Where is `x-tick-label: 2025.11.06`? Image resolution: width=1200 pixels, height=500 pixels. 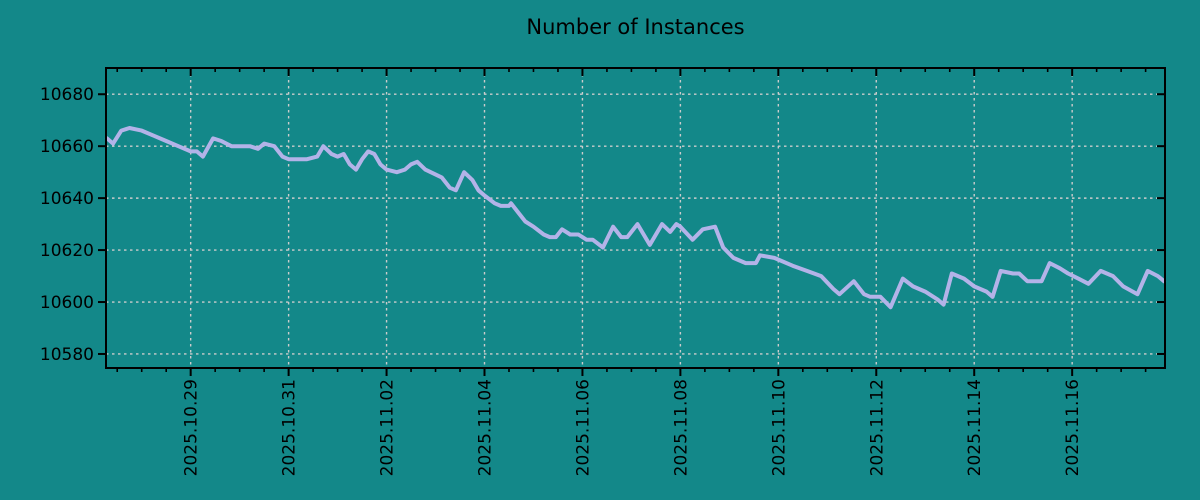
x-tick-label: 2025.11.06 is located at coordinates (583, 427).